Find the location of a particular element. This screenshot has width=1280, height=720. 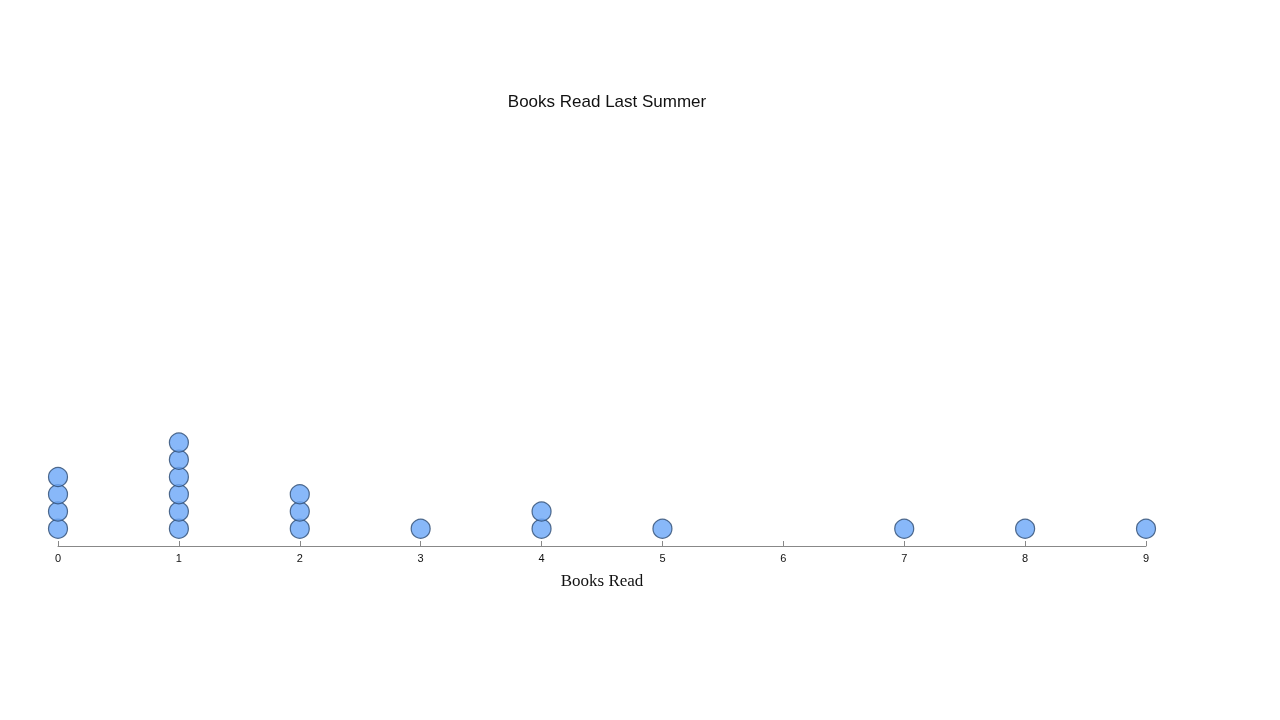

x-tick-label: 1 is located at coordinates (178, 557).